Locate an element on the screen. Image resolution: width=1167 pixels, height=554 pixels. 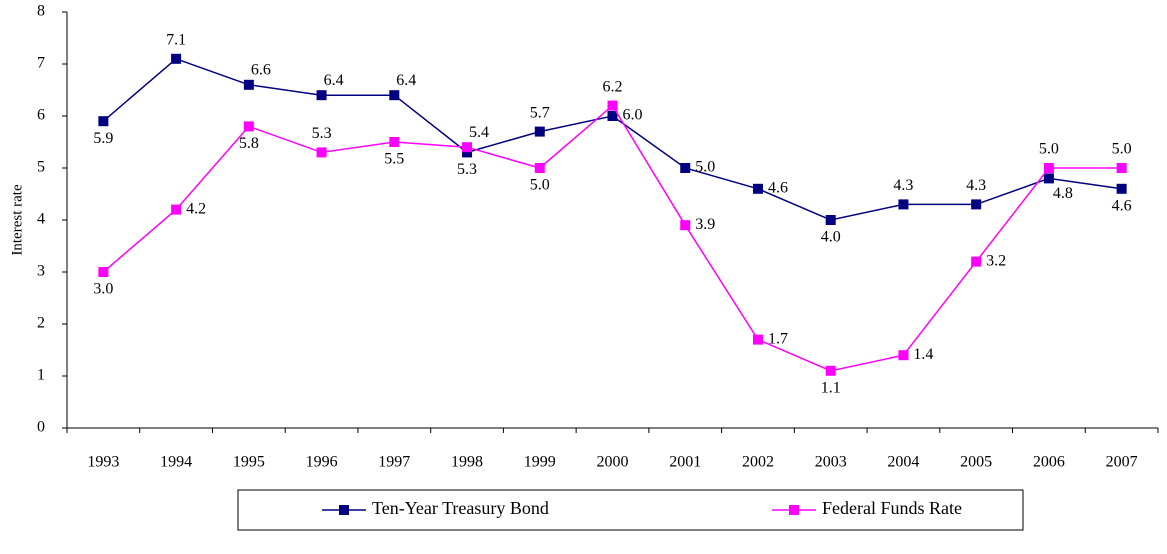
data-label: 4.2 is located at coordinates (196, 208).